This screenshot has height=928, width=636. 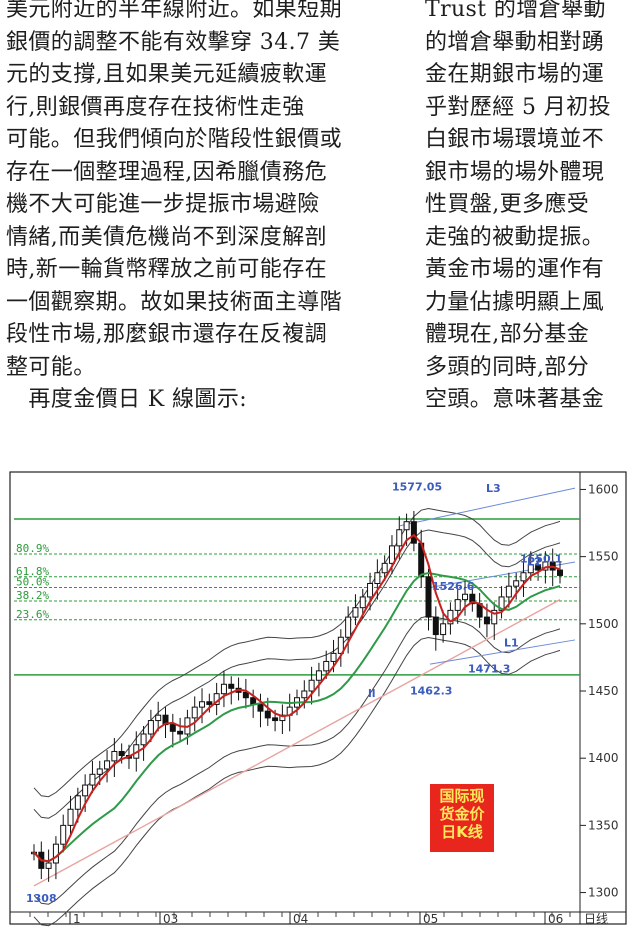 What do you see at coordinates (166, 74) in the screenshot?
I see `left-line: 元的支撐,且如果美元延續疲軟運` at bounding box center [166, 74].